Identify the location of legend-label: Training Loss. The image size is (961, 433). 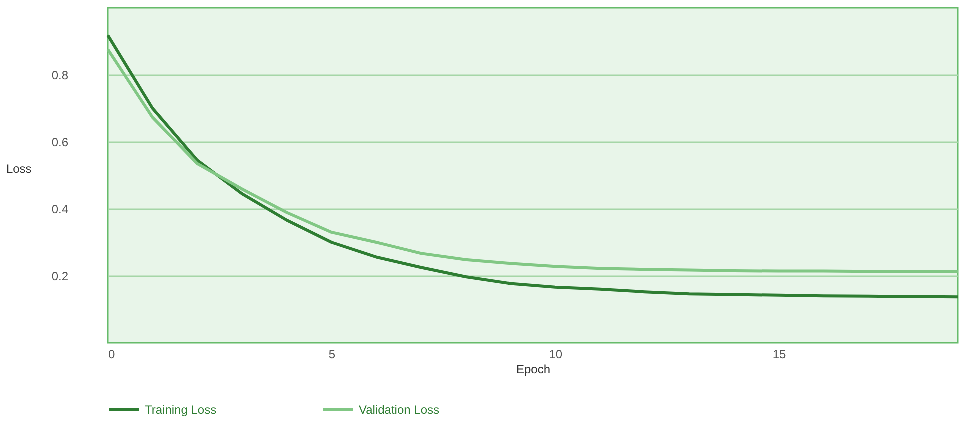
(181, 409).